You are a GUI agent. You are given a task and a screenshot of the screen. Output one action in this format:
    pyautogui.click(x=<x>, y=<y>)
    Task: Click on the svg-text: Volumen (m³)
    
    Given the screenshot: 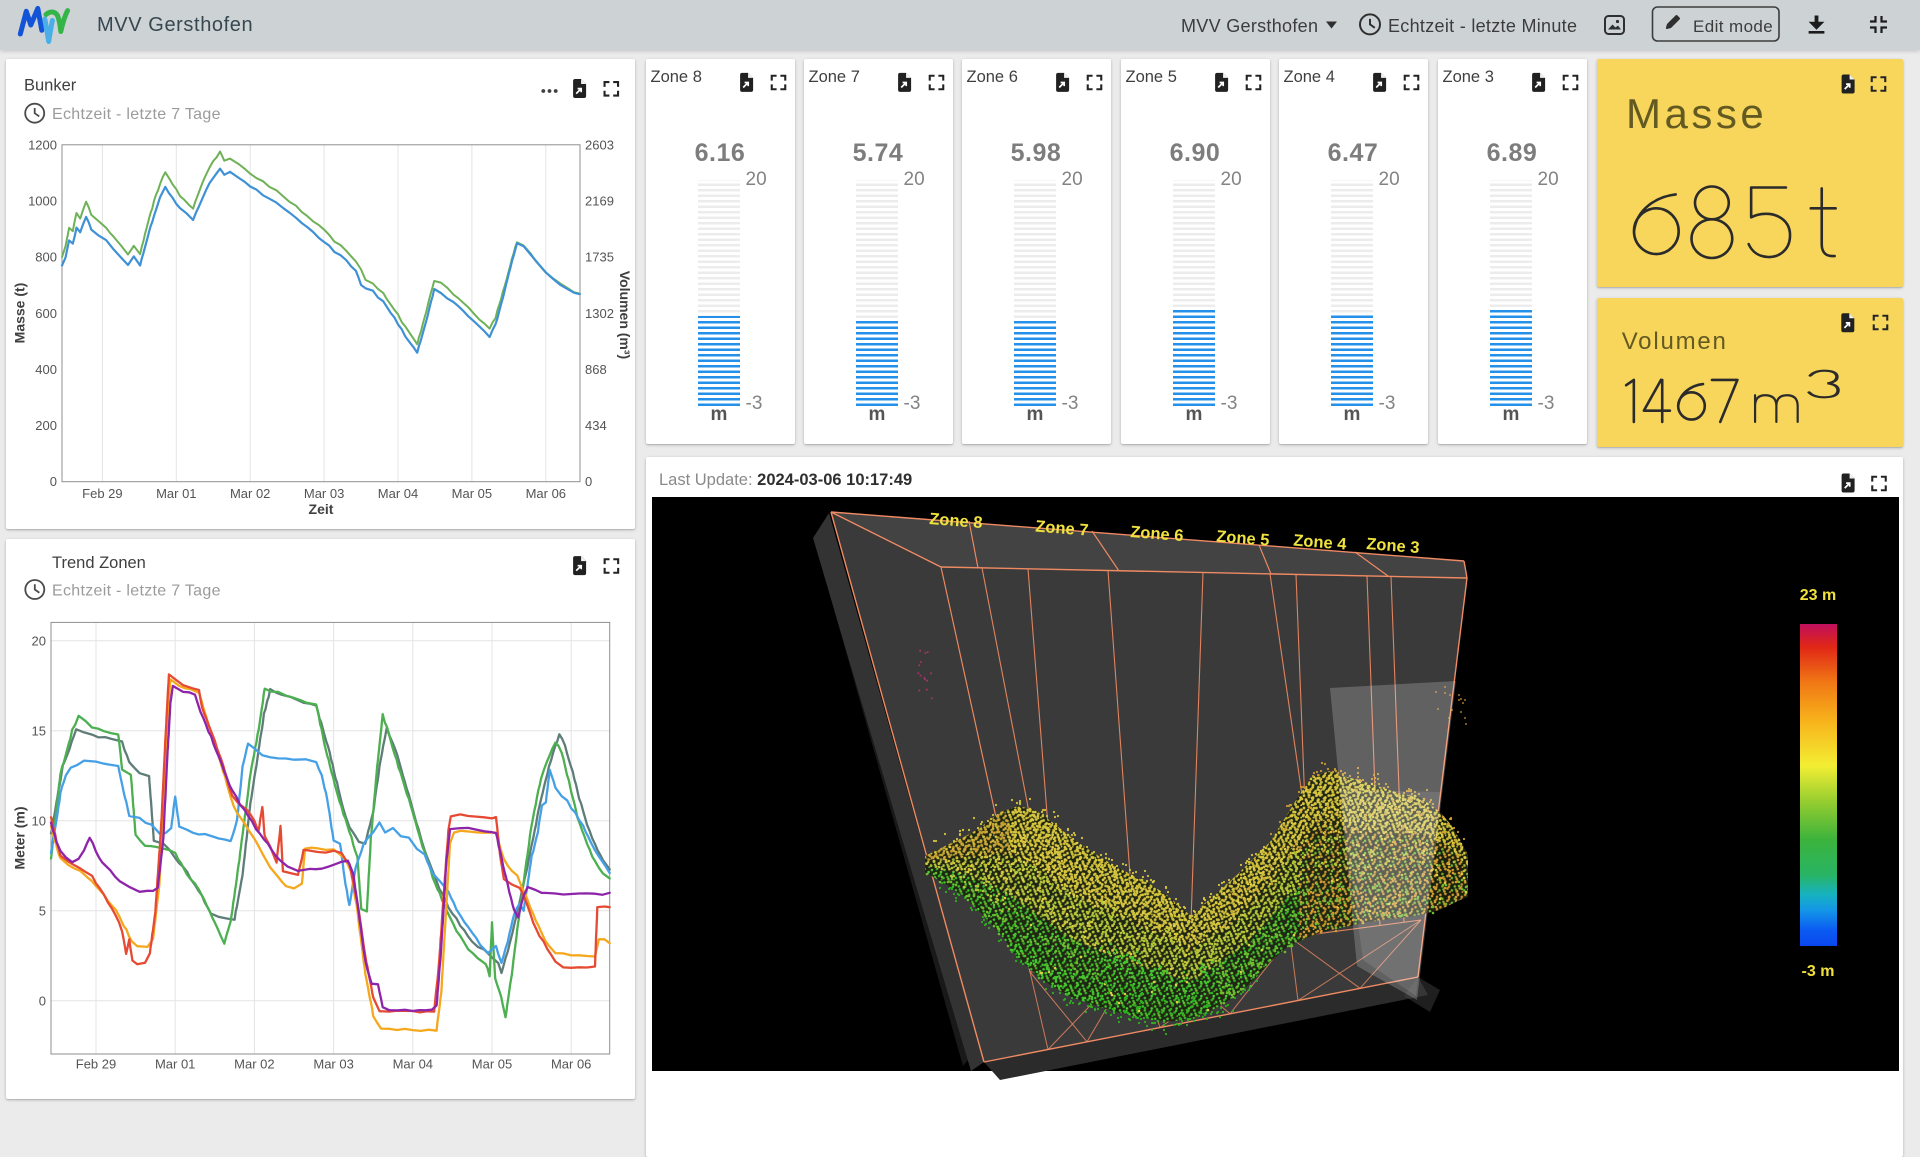 What is the action you would take?
    pyautogui.click(x=625, y=315)
    